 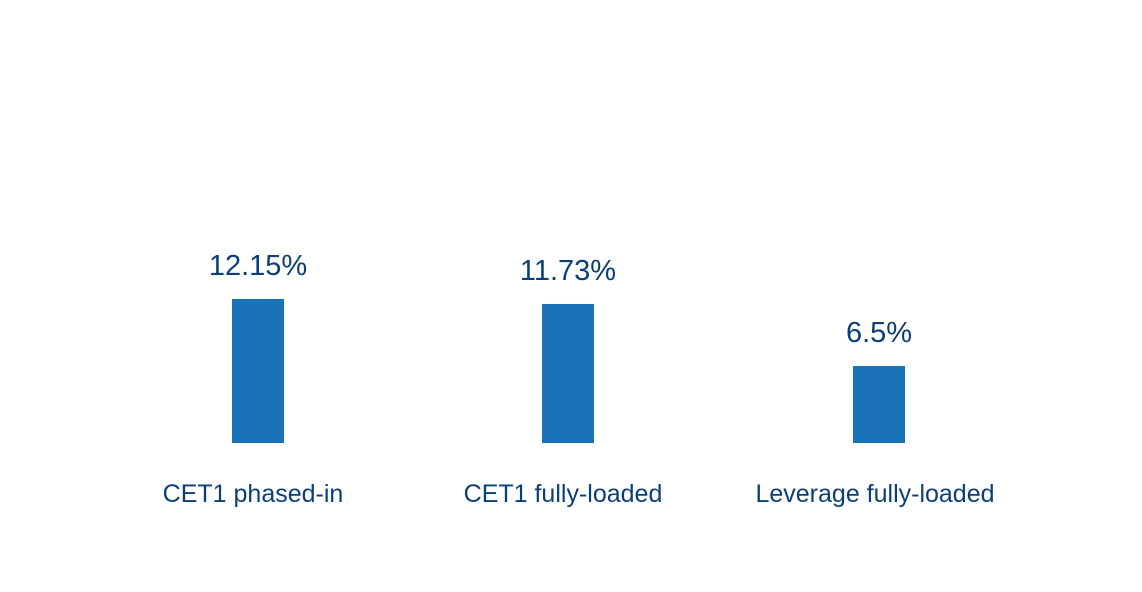 What do you see at coordinates (568, 271) in the screenshot?
I see `value-label-2: 11.73%` at bounding box center [568, 271].